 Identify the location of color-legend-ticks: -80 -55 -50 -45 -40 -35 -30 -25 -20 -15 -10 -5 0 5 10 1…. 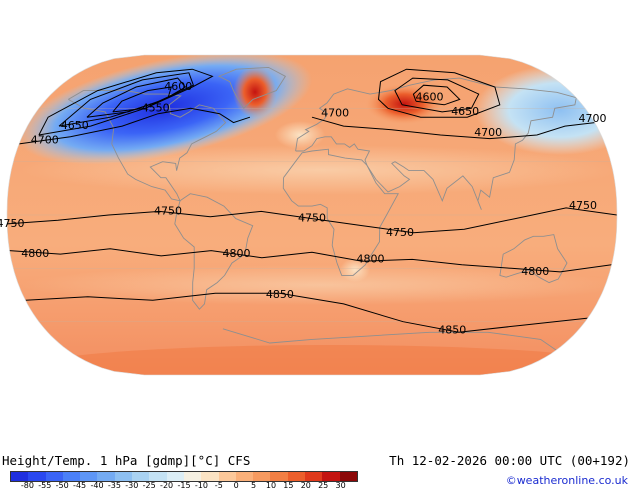
(184, 485).